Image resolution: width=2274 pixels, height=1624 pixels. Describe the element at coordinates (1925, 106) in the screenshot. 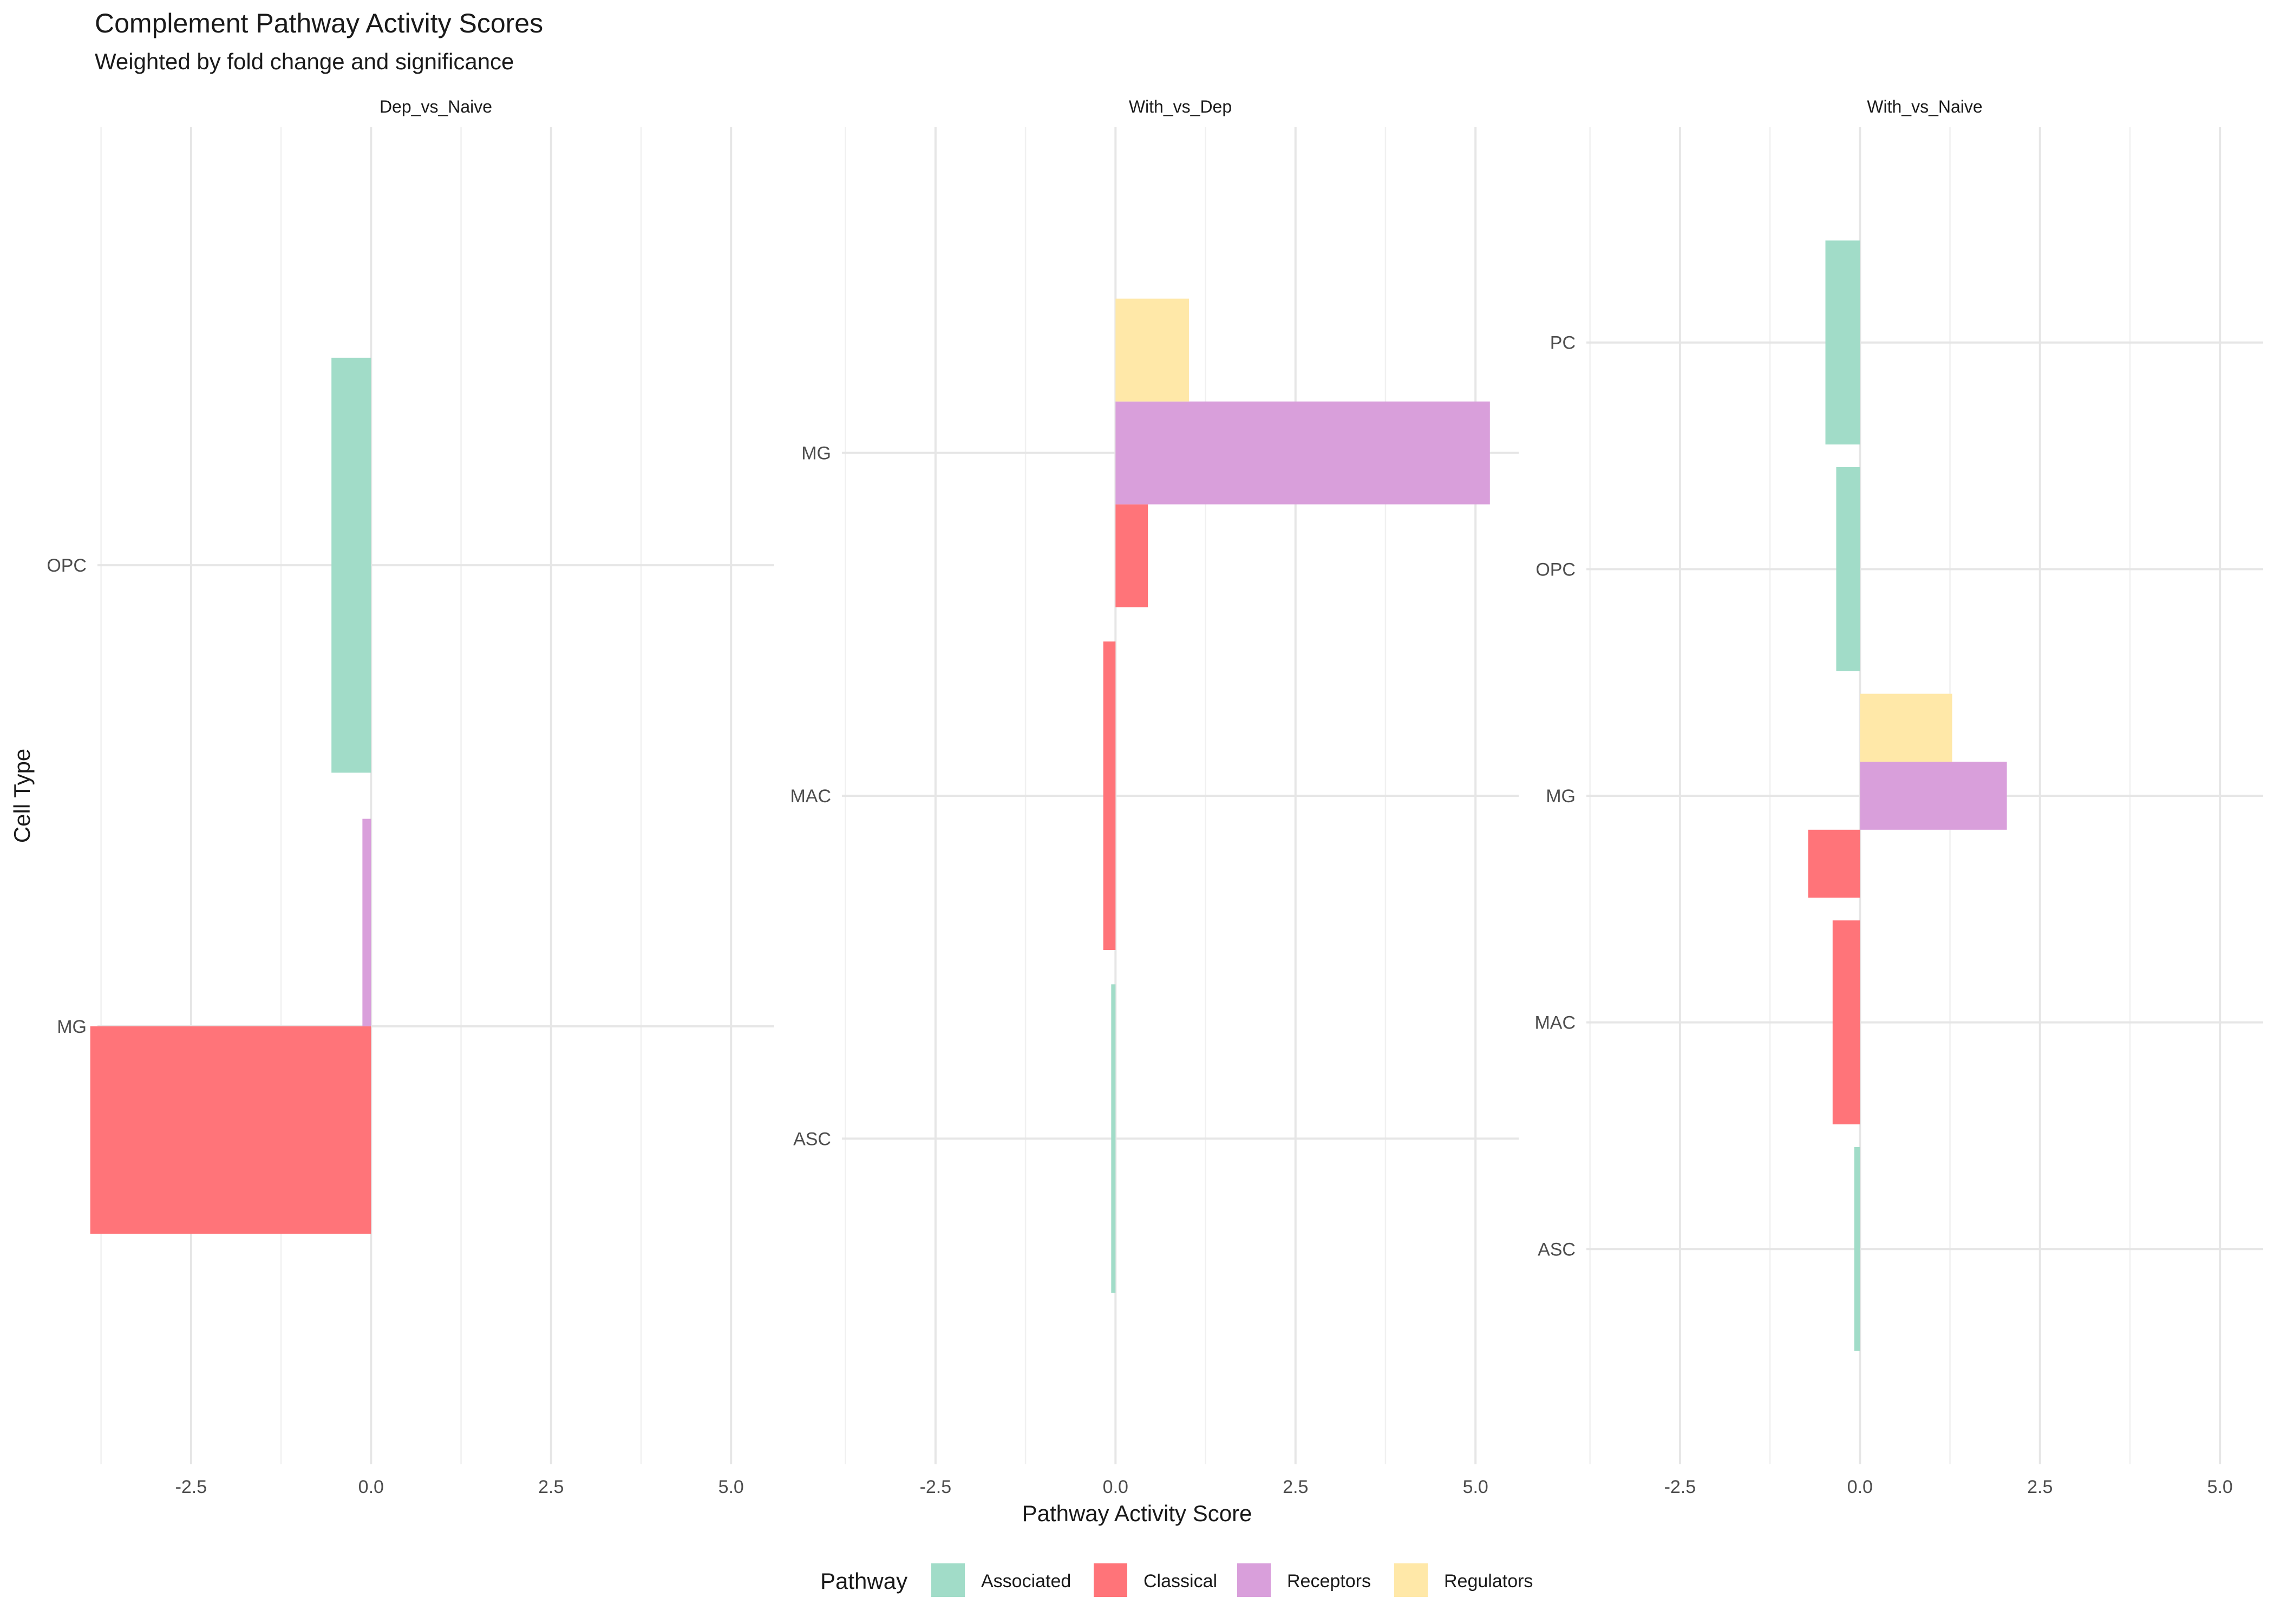

I see `panel-title: With_vs_Naive` at that location.